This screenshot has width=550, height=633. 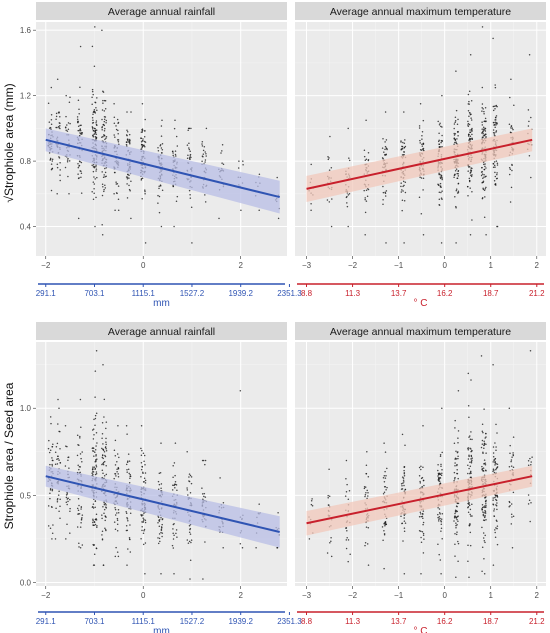 I want to click on secondary-tick-label: 2351.3, so click(x=289, y=621).